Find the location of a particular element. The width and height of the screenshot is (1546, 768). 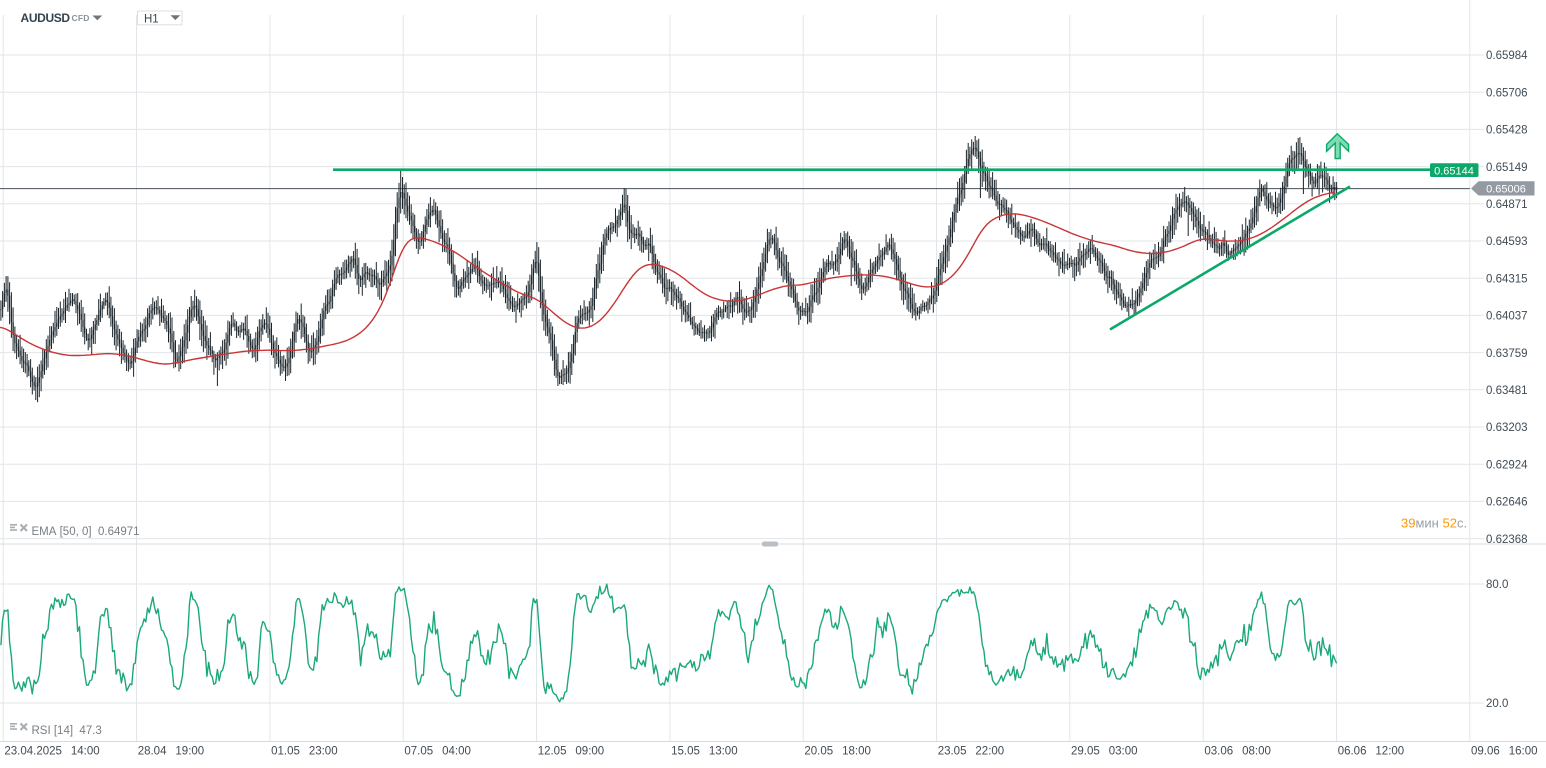

svg-text: 28.04 19:00 is located at coordinates (171, 752).